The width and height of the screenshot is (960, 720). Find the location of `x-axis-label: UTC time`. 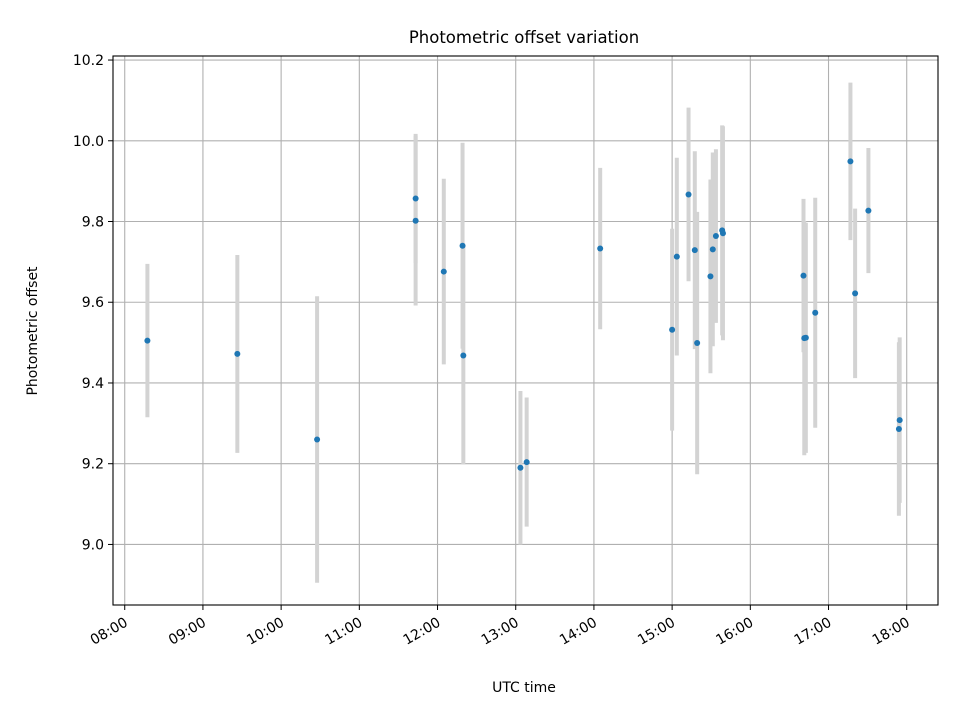

x-axis-label: UTC time is located at coordinates (524, 688).